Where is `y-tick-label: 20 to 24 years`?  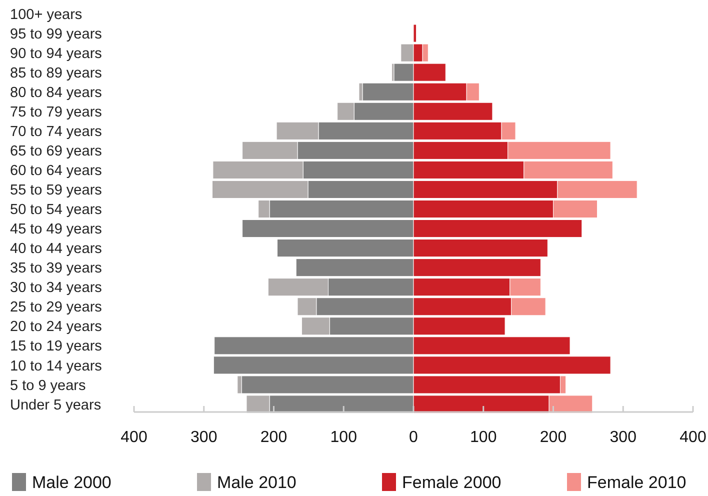
y-tick-label: 20 to 24 years is located at coordinates (56, 327).